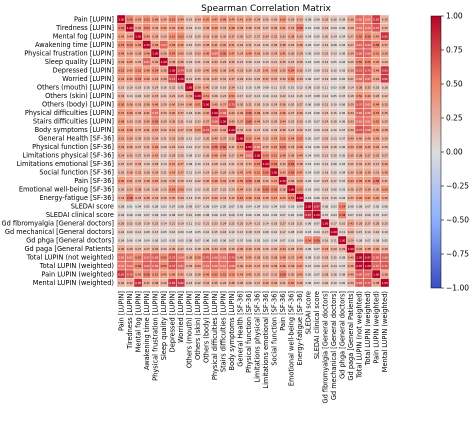 The image size is (474, 428). What do you see at coordinates (172, 87) in the screenshot?
I see `cell-value: 0.22` at bounding box center [172, 87].